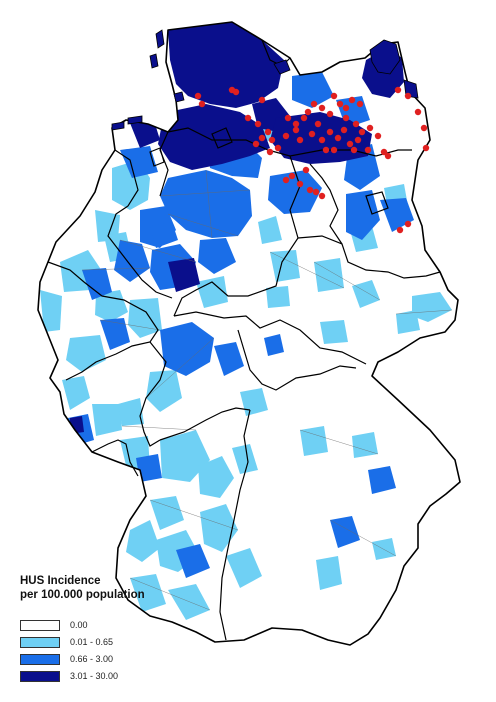 The image size is (496, 702). What do you see at coordinates (60, 581) in the screenshot?
I see `legend-title: HUS Incidence` at bounding box center [60, 581].